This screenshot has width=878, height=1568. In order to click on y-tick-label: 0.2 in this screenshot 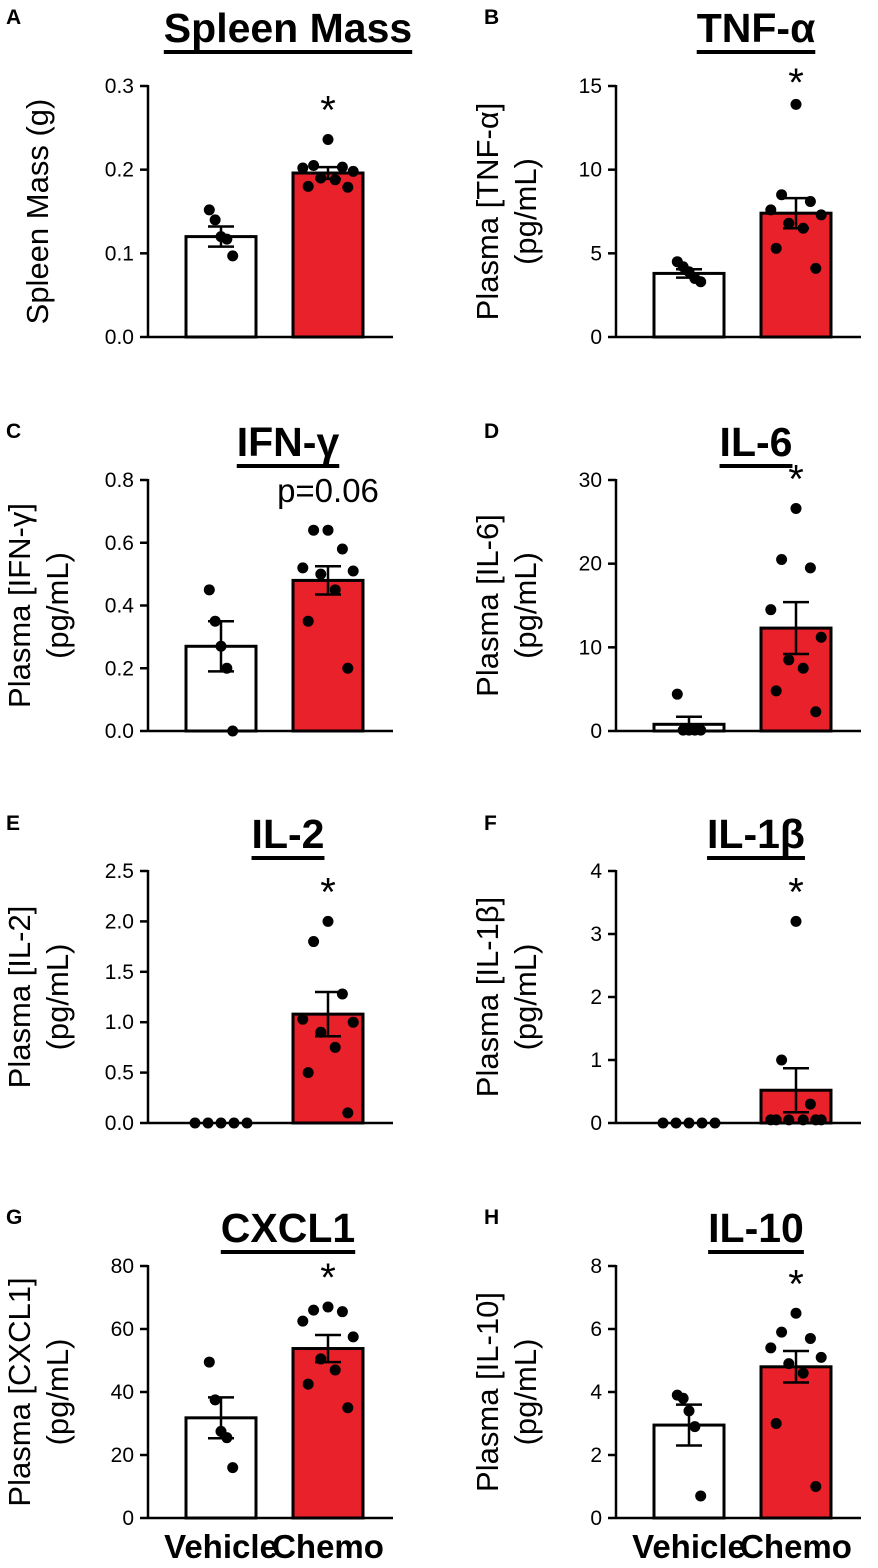, I will do `click(119, 668)`.